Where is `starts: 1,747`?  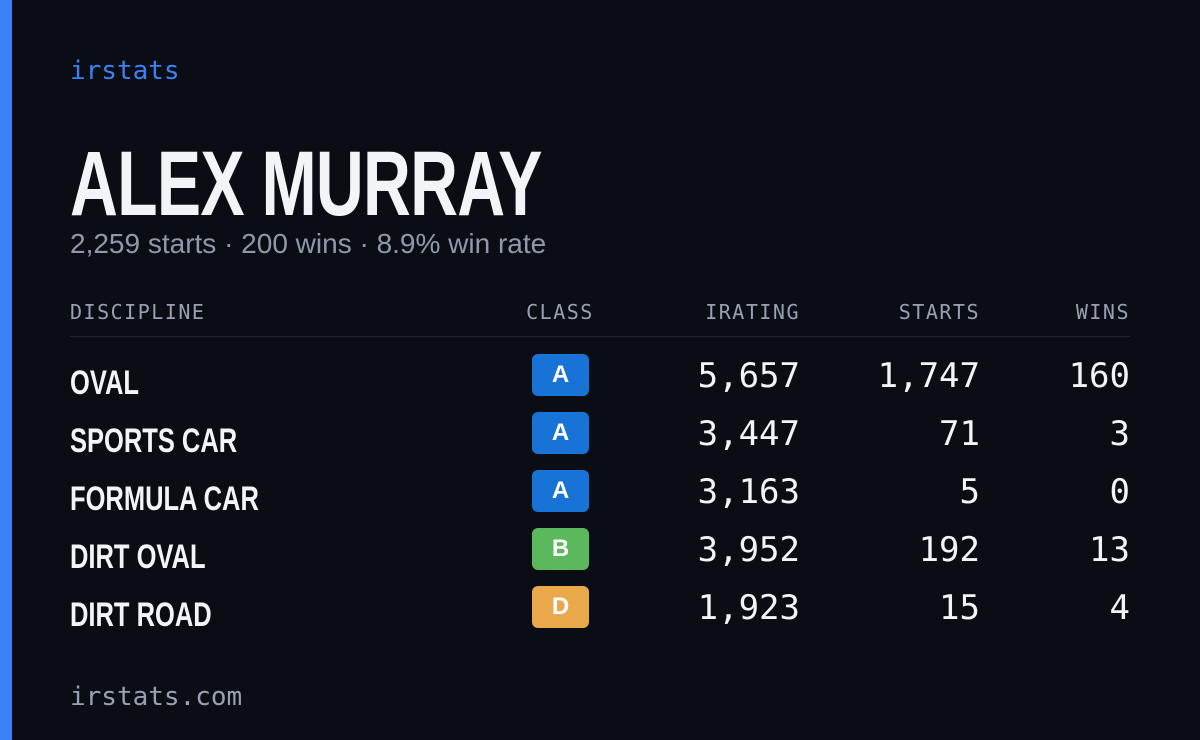 starts: 1,747 is located at coordinates (928, 376).